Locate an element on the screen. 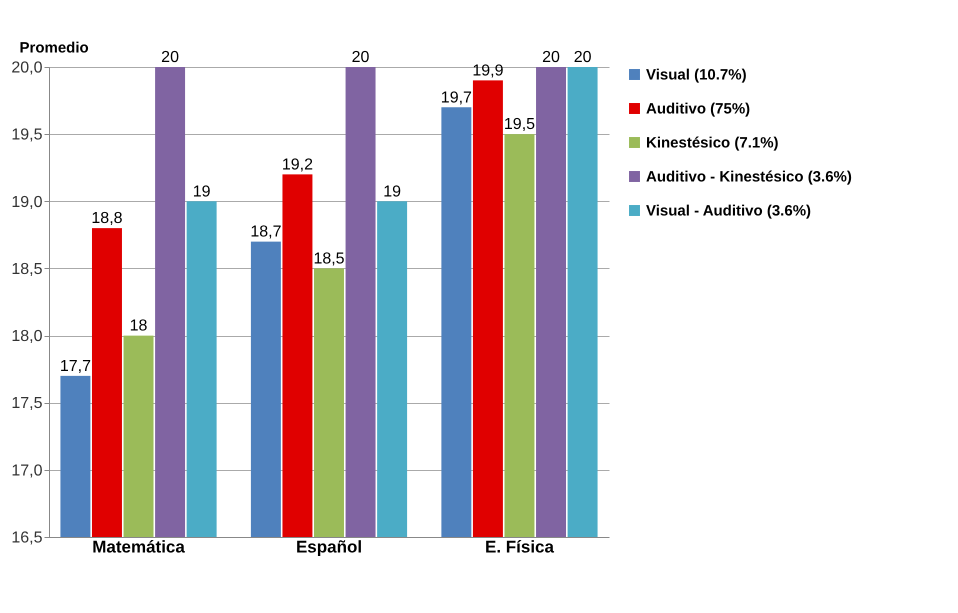  data-label: 18,8 is located at coordinates (107, 219).